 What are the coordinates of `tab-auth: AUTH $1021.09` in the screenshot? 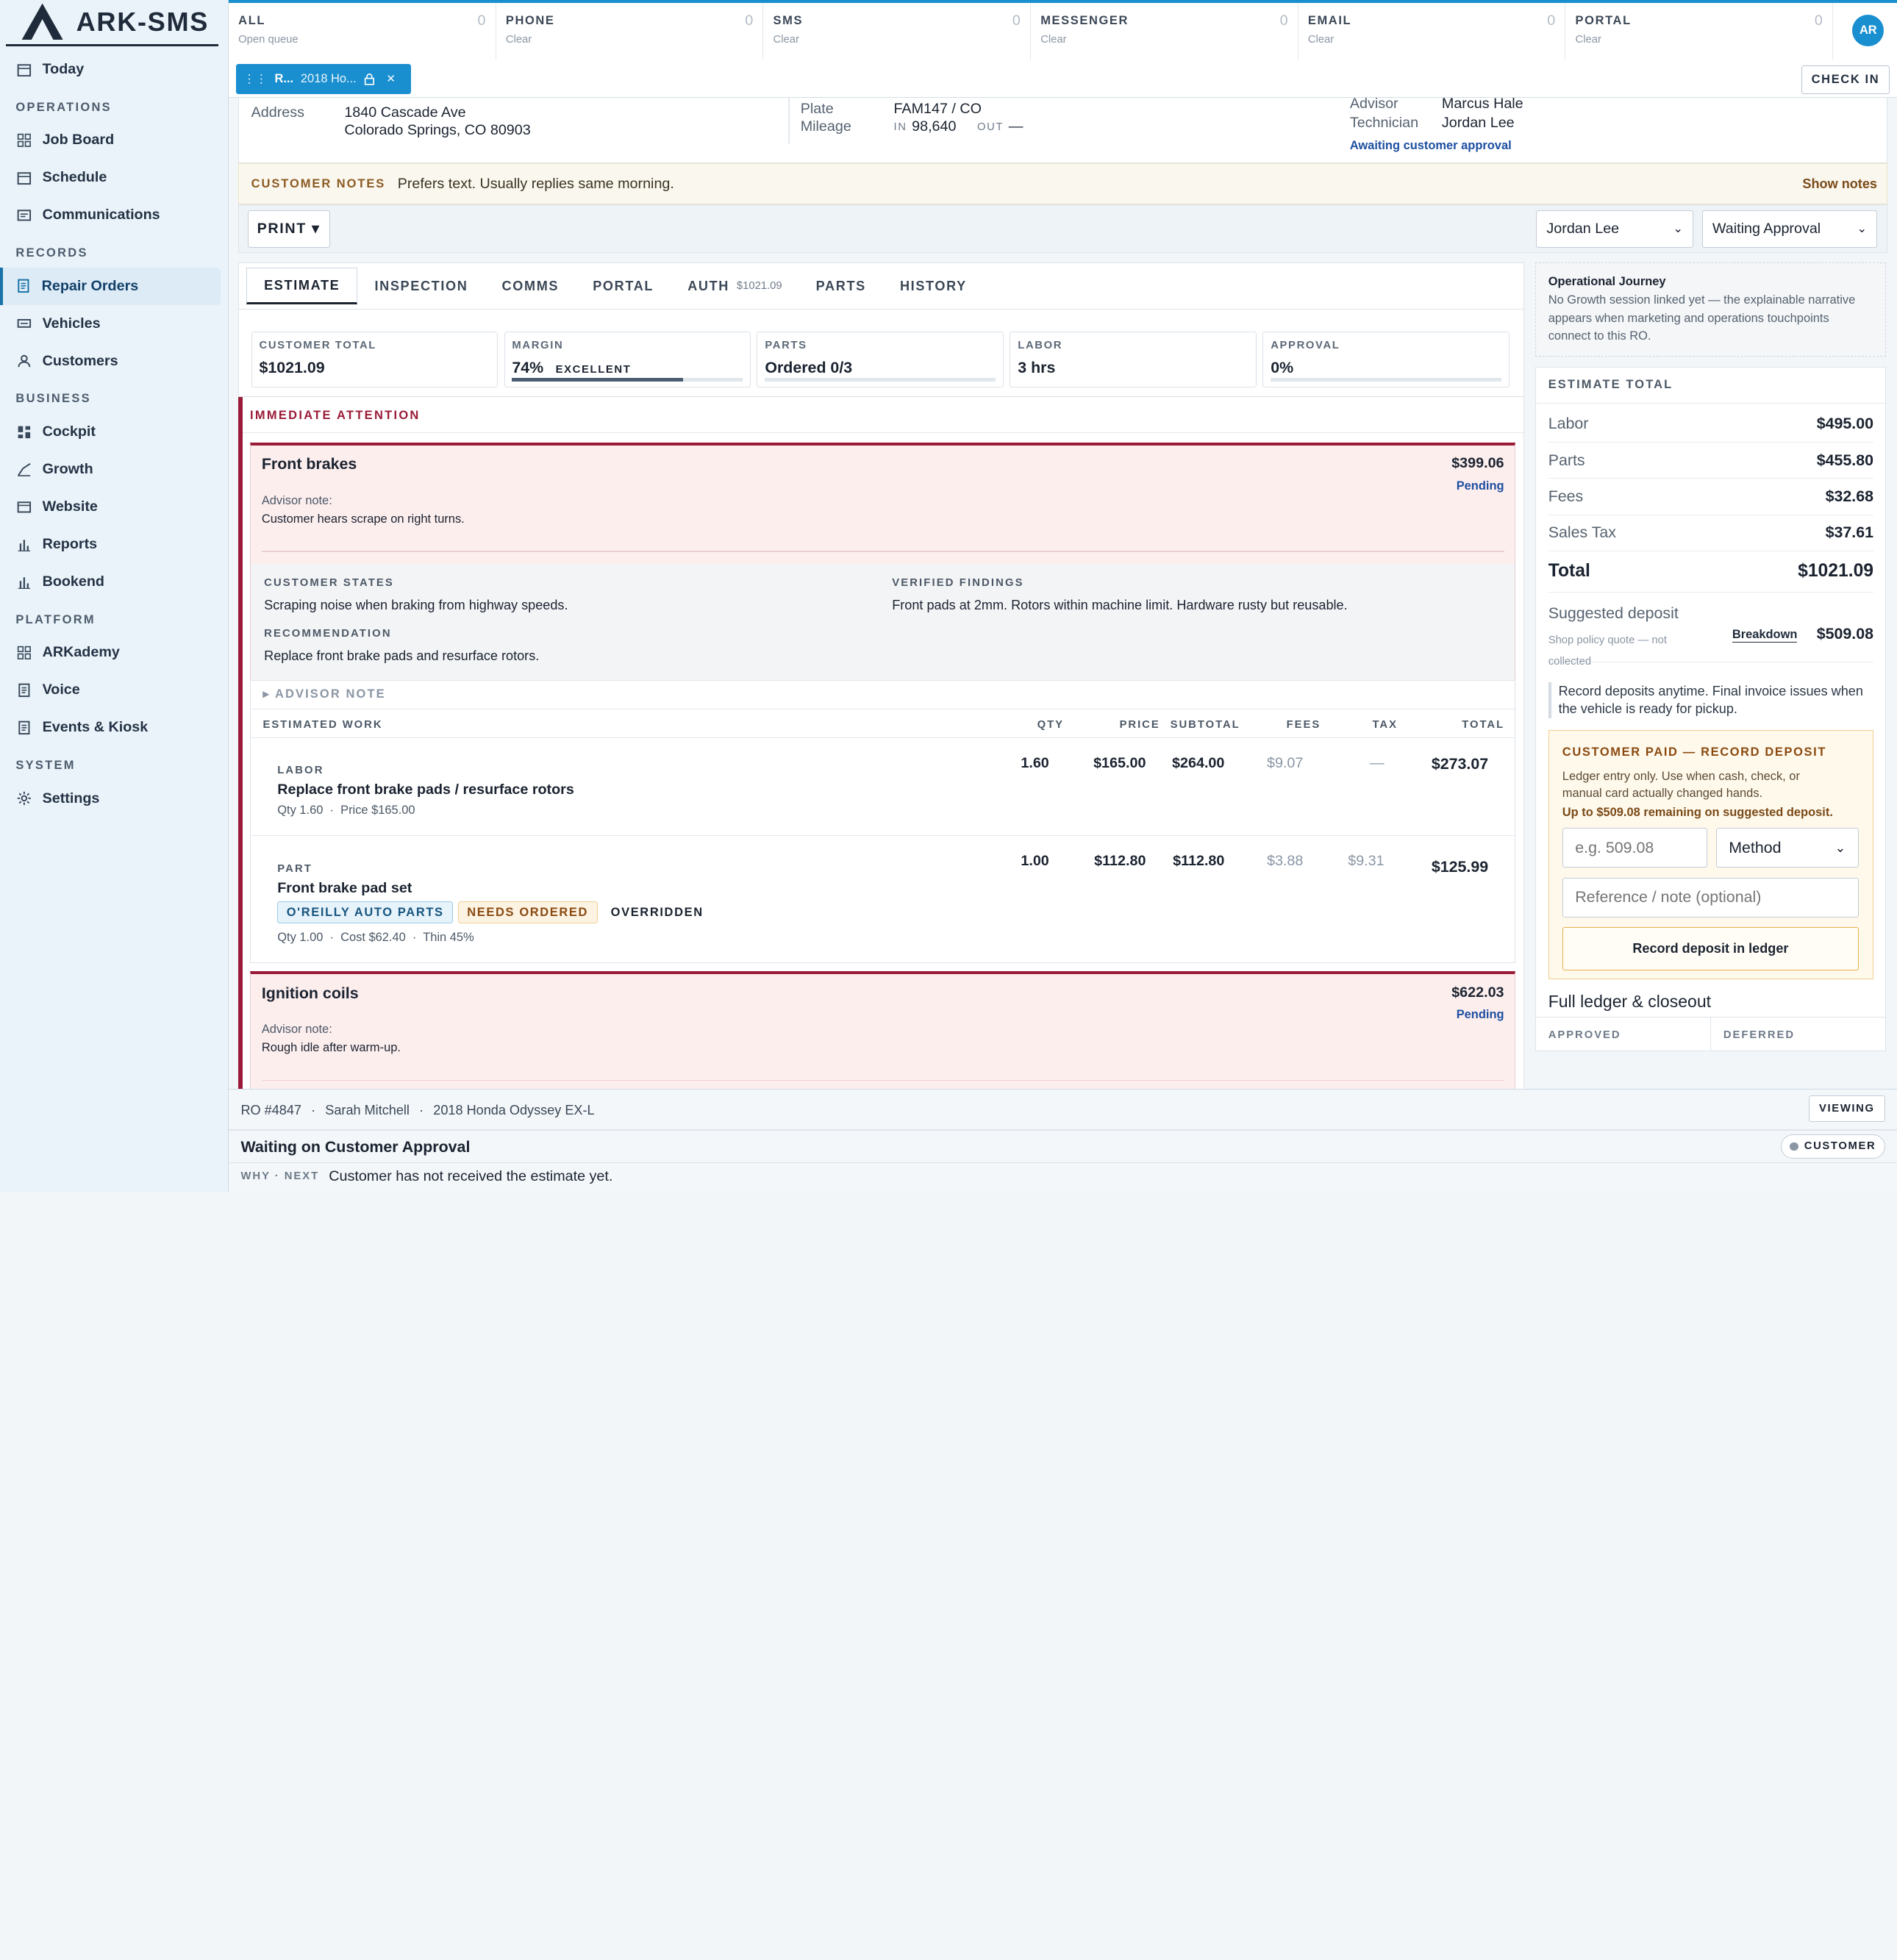 It's located at (735, 286).